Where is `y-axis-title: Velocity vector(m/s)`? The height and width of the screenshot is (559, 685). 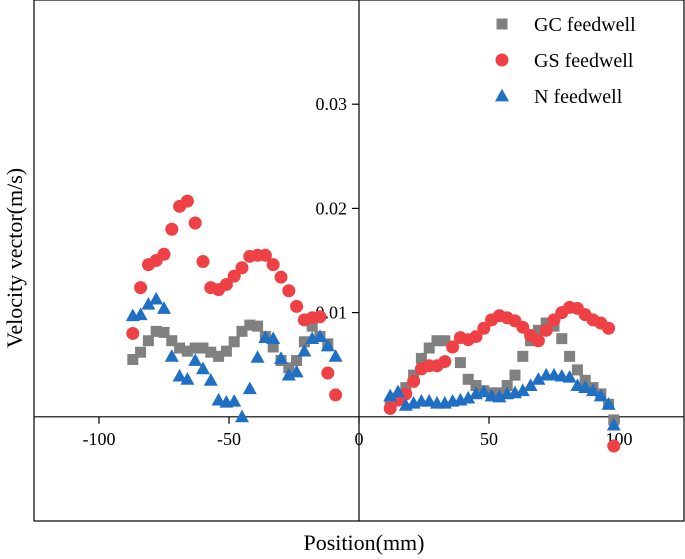
y-axis-title: Velocity vector(m/s) is located at coordinates (14, 258).